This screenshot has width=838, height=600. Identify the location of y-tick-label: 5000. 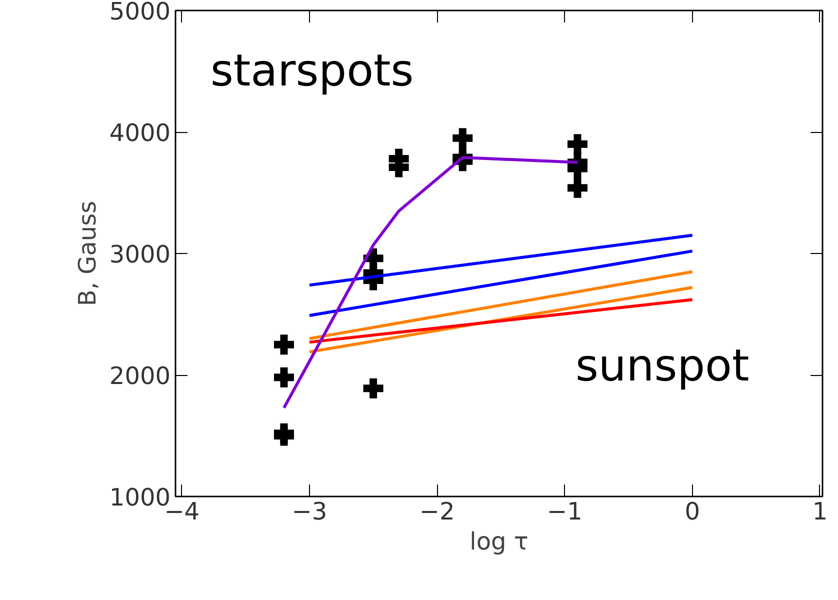
(139, 13).